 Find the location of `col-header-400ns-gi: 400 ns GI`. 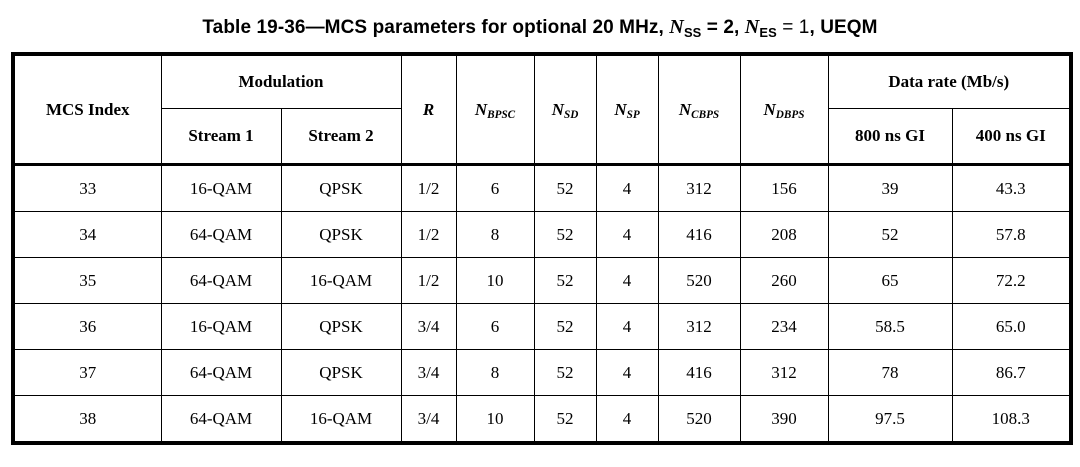

col-header-400ns-gi: 400 ns GI is located at coordinates (1011, 136).